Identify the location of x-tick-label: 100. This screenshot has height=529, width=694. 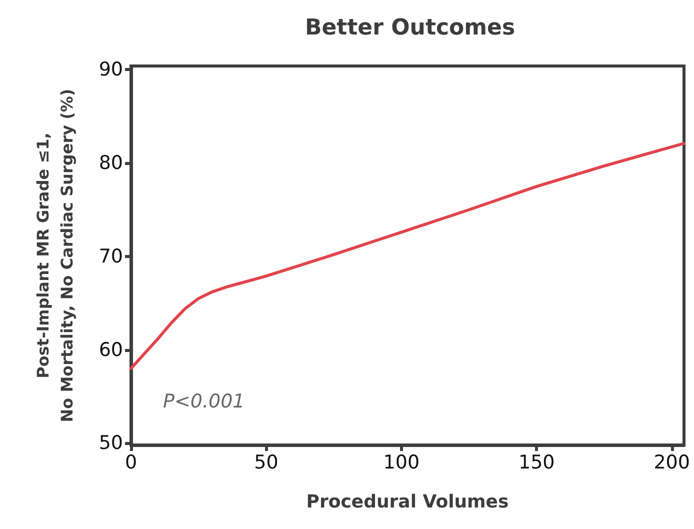
(401, 463).